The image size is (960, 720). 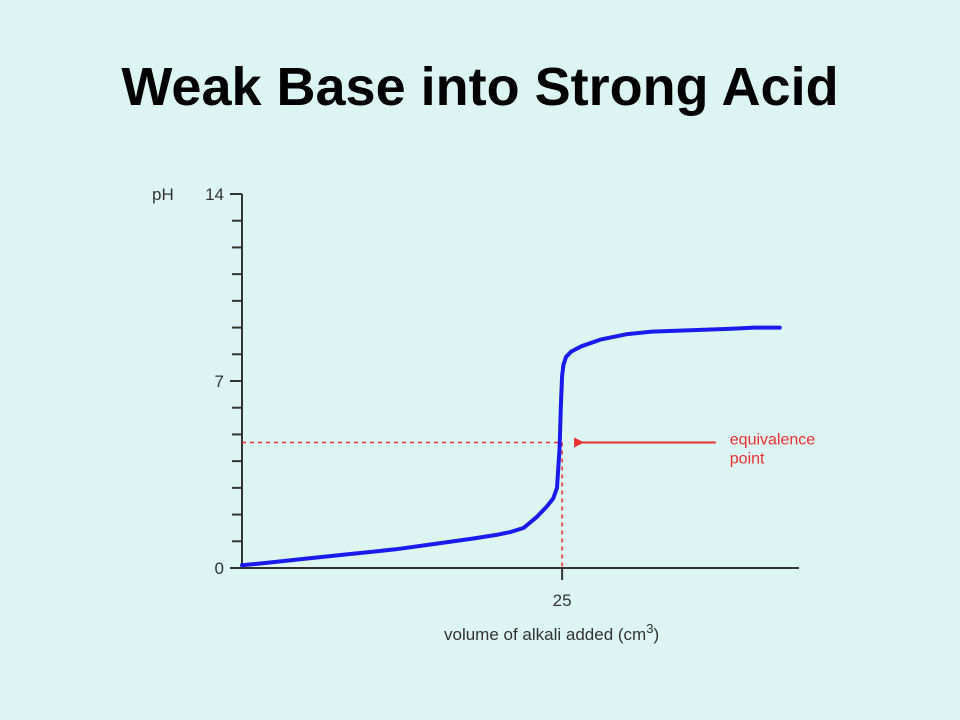 I want to click on y-tick-label: 0, so click(x=219, y=568).